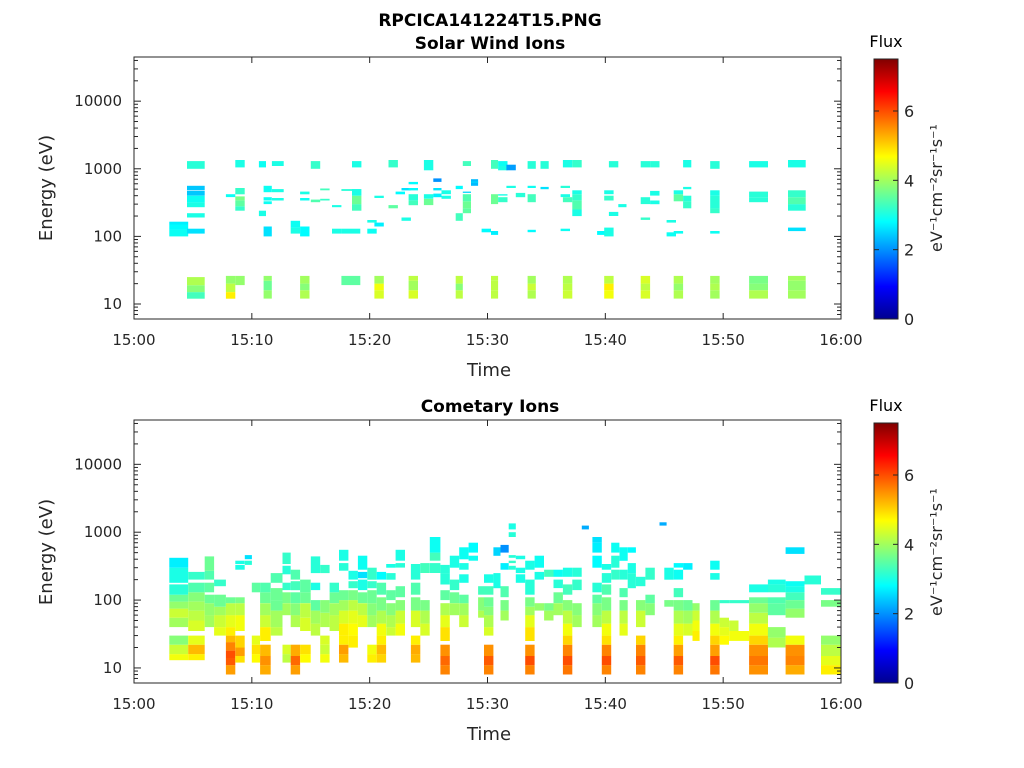 This screenshot has height=768, width=1024. What do you see at coordinates (487, 704) in the screenshot?
I see `x-tick-label: 15:30` at bounding box center [487, 704].